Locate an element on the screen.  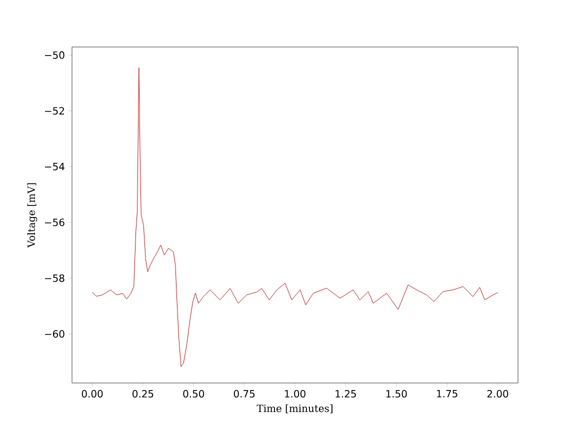
x-tick-label: 1.75 is located at coordinates (447, 394).